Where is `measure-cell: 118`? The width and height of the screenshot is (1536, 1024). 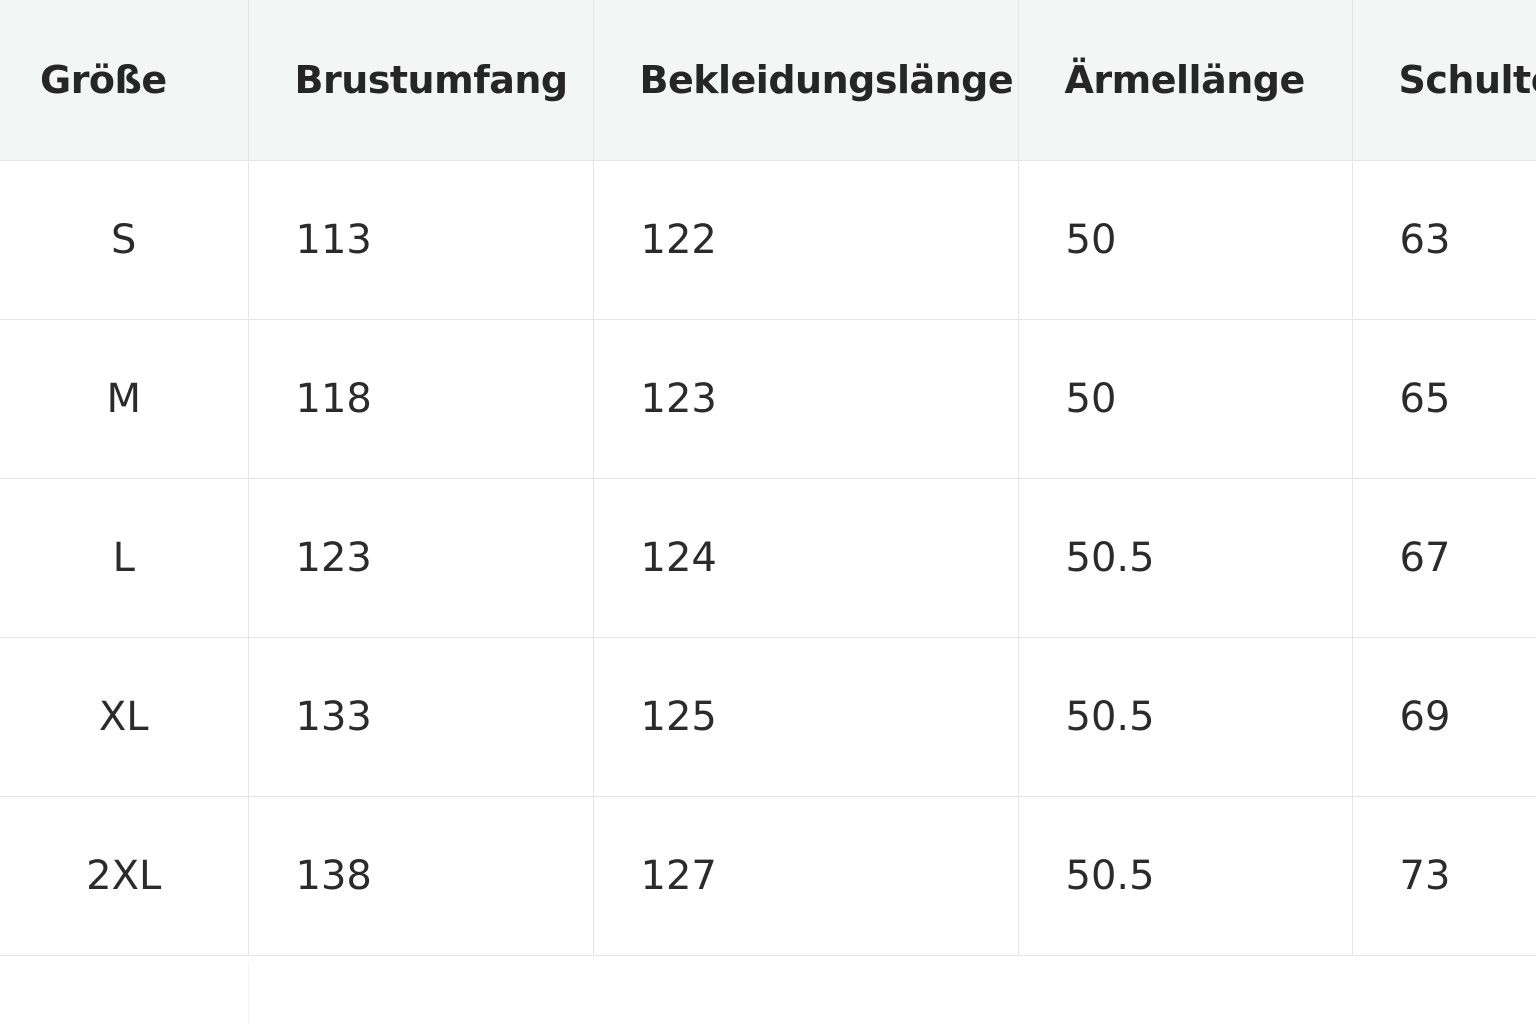
measure-cell: 118 is located at coordinates (420, 399).